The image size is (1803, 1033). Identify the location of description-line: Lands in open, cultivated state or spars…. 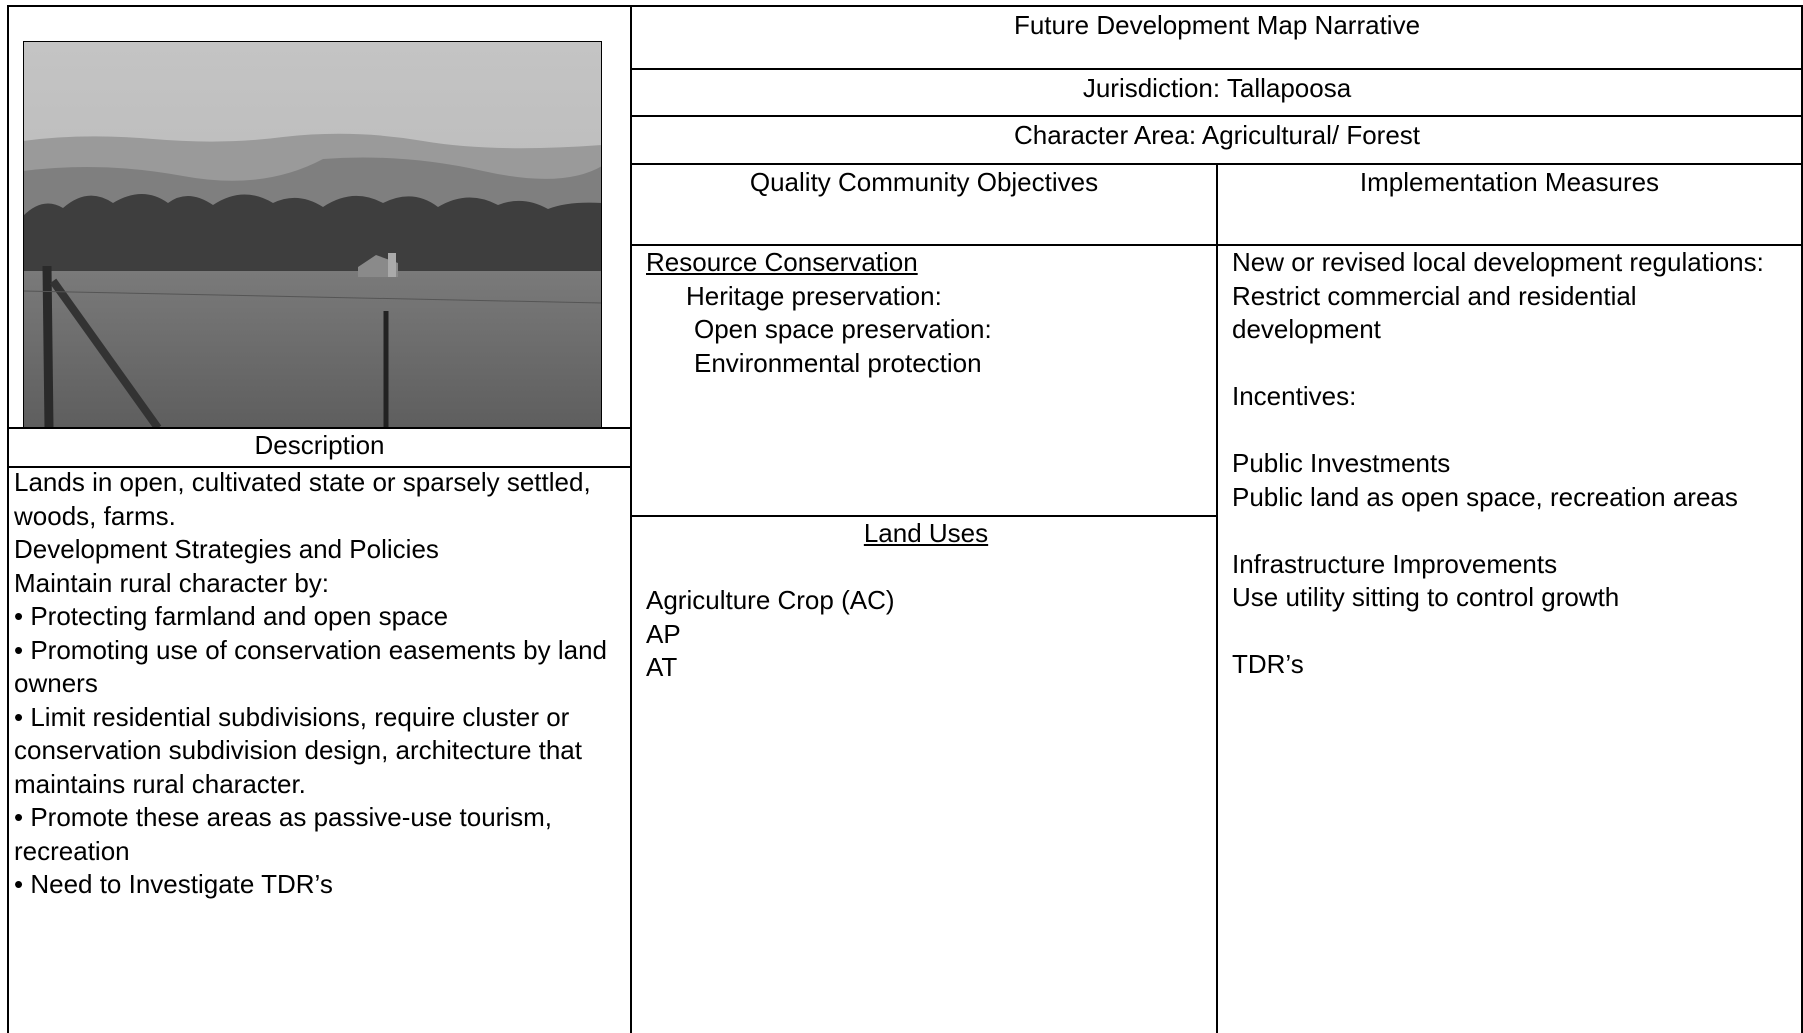
(302, 499).